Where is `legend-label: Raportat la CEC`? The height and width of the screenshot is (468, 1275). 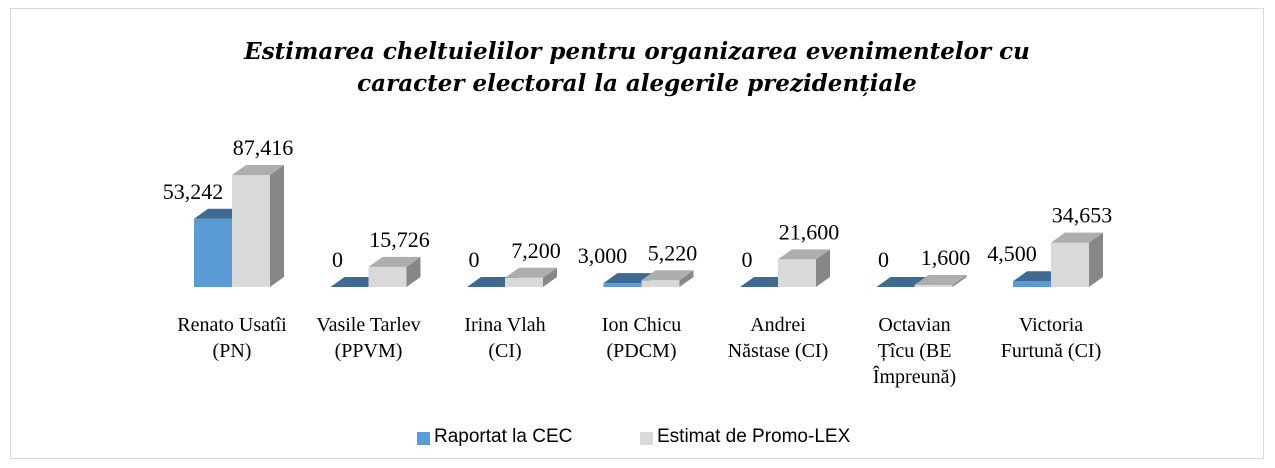 legend-label: Raportat la CEC is located at coordinates (503, 436).